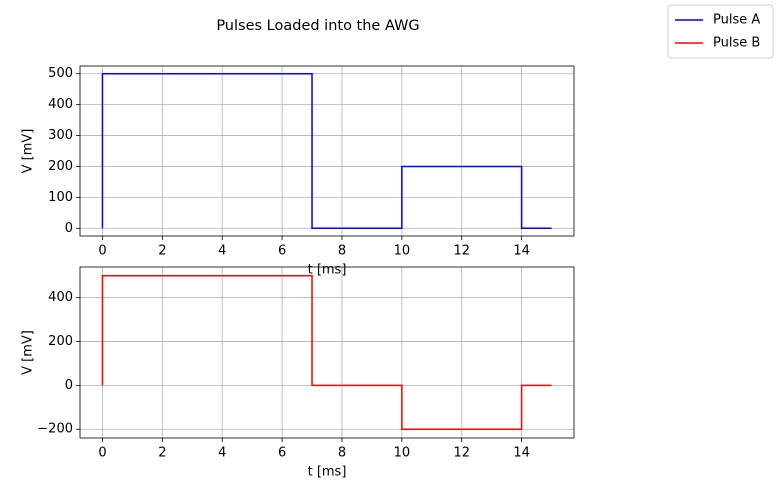 The height and width of the screenshot is (490, 780). I want to click on y-tick-label: 300, so click(60, 135).